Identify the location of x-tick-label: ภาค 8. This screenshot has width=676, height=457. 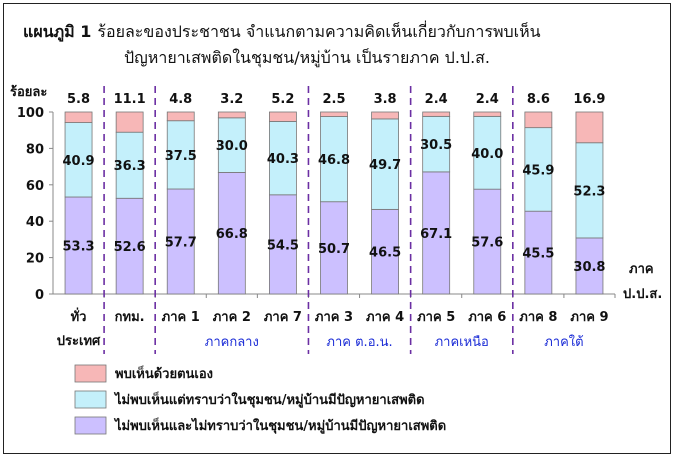
(538, 317).